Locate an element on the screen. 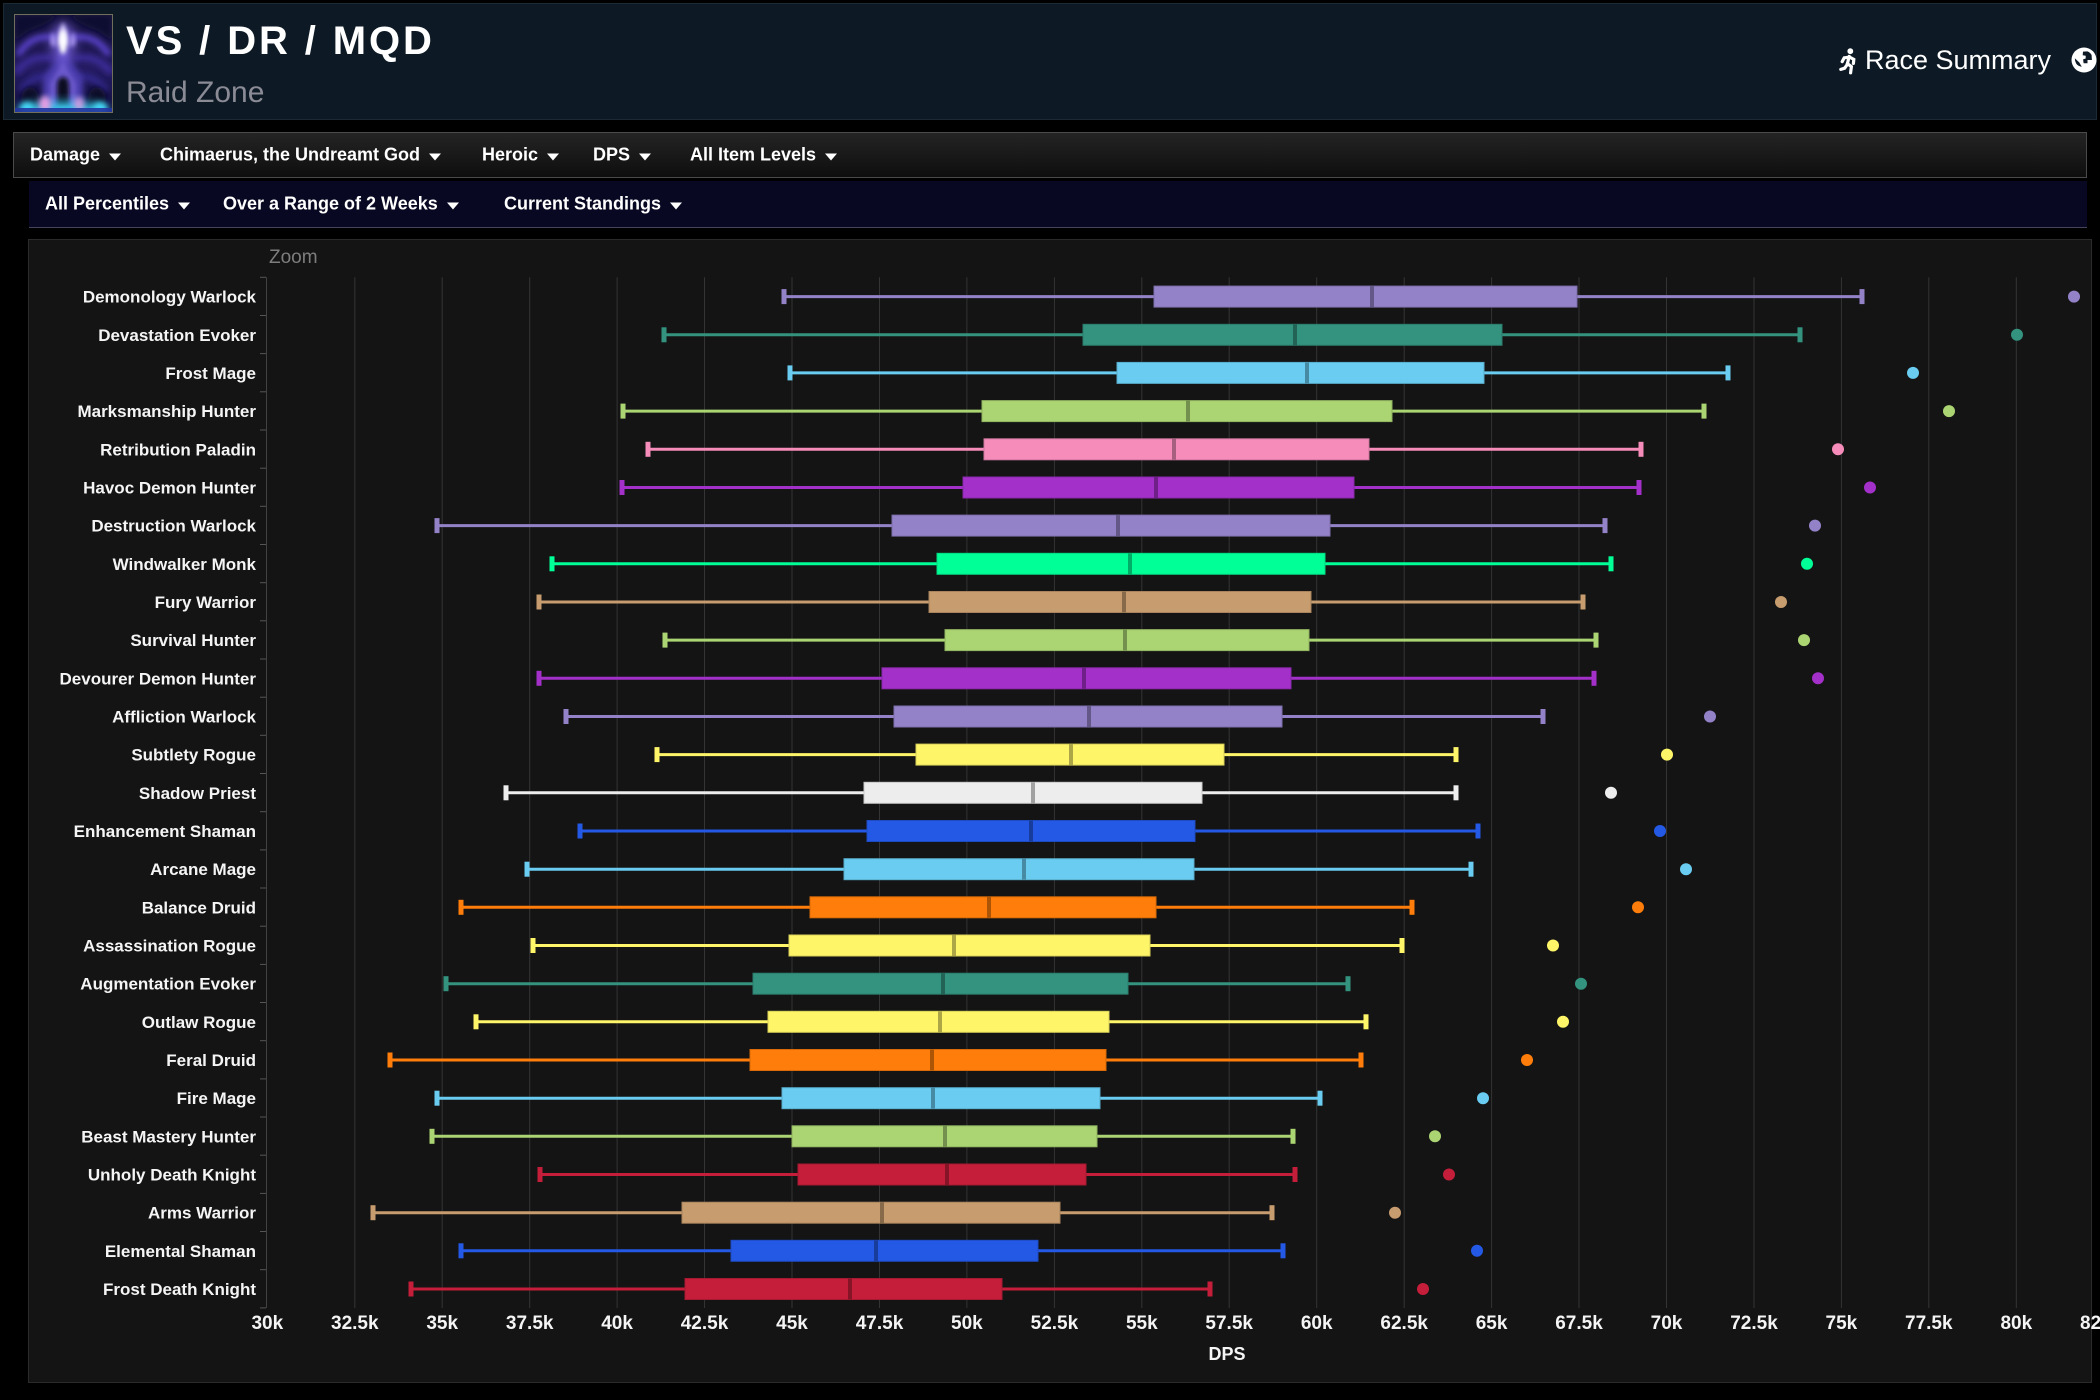 This screenshot has width=2100, height=1400. svg-text: Balance Druid is located at coordinates (199, 907).